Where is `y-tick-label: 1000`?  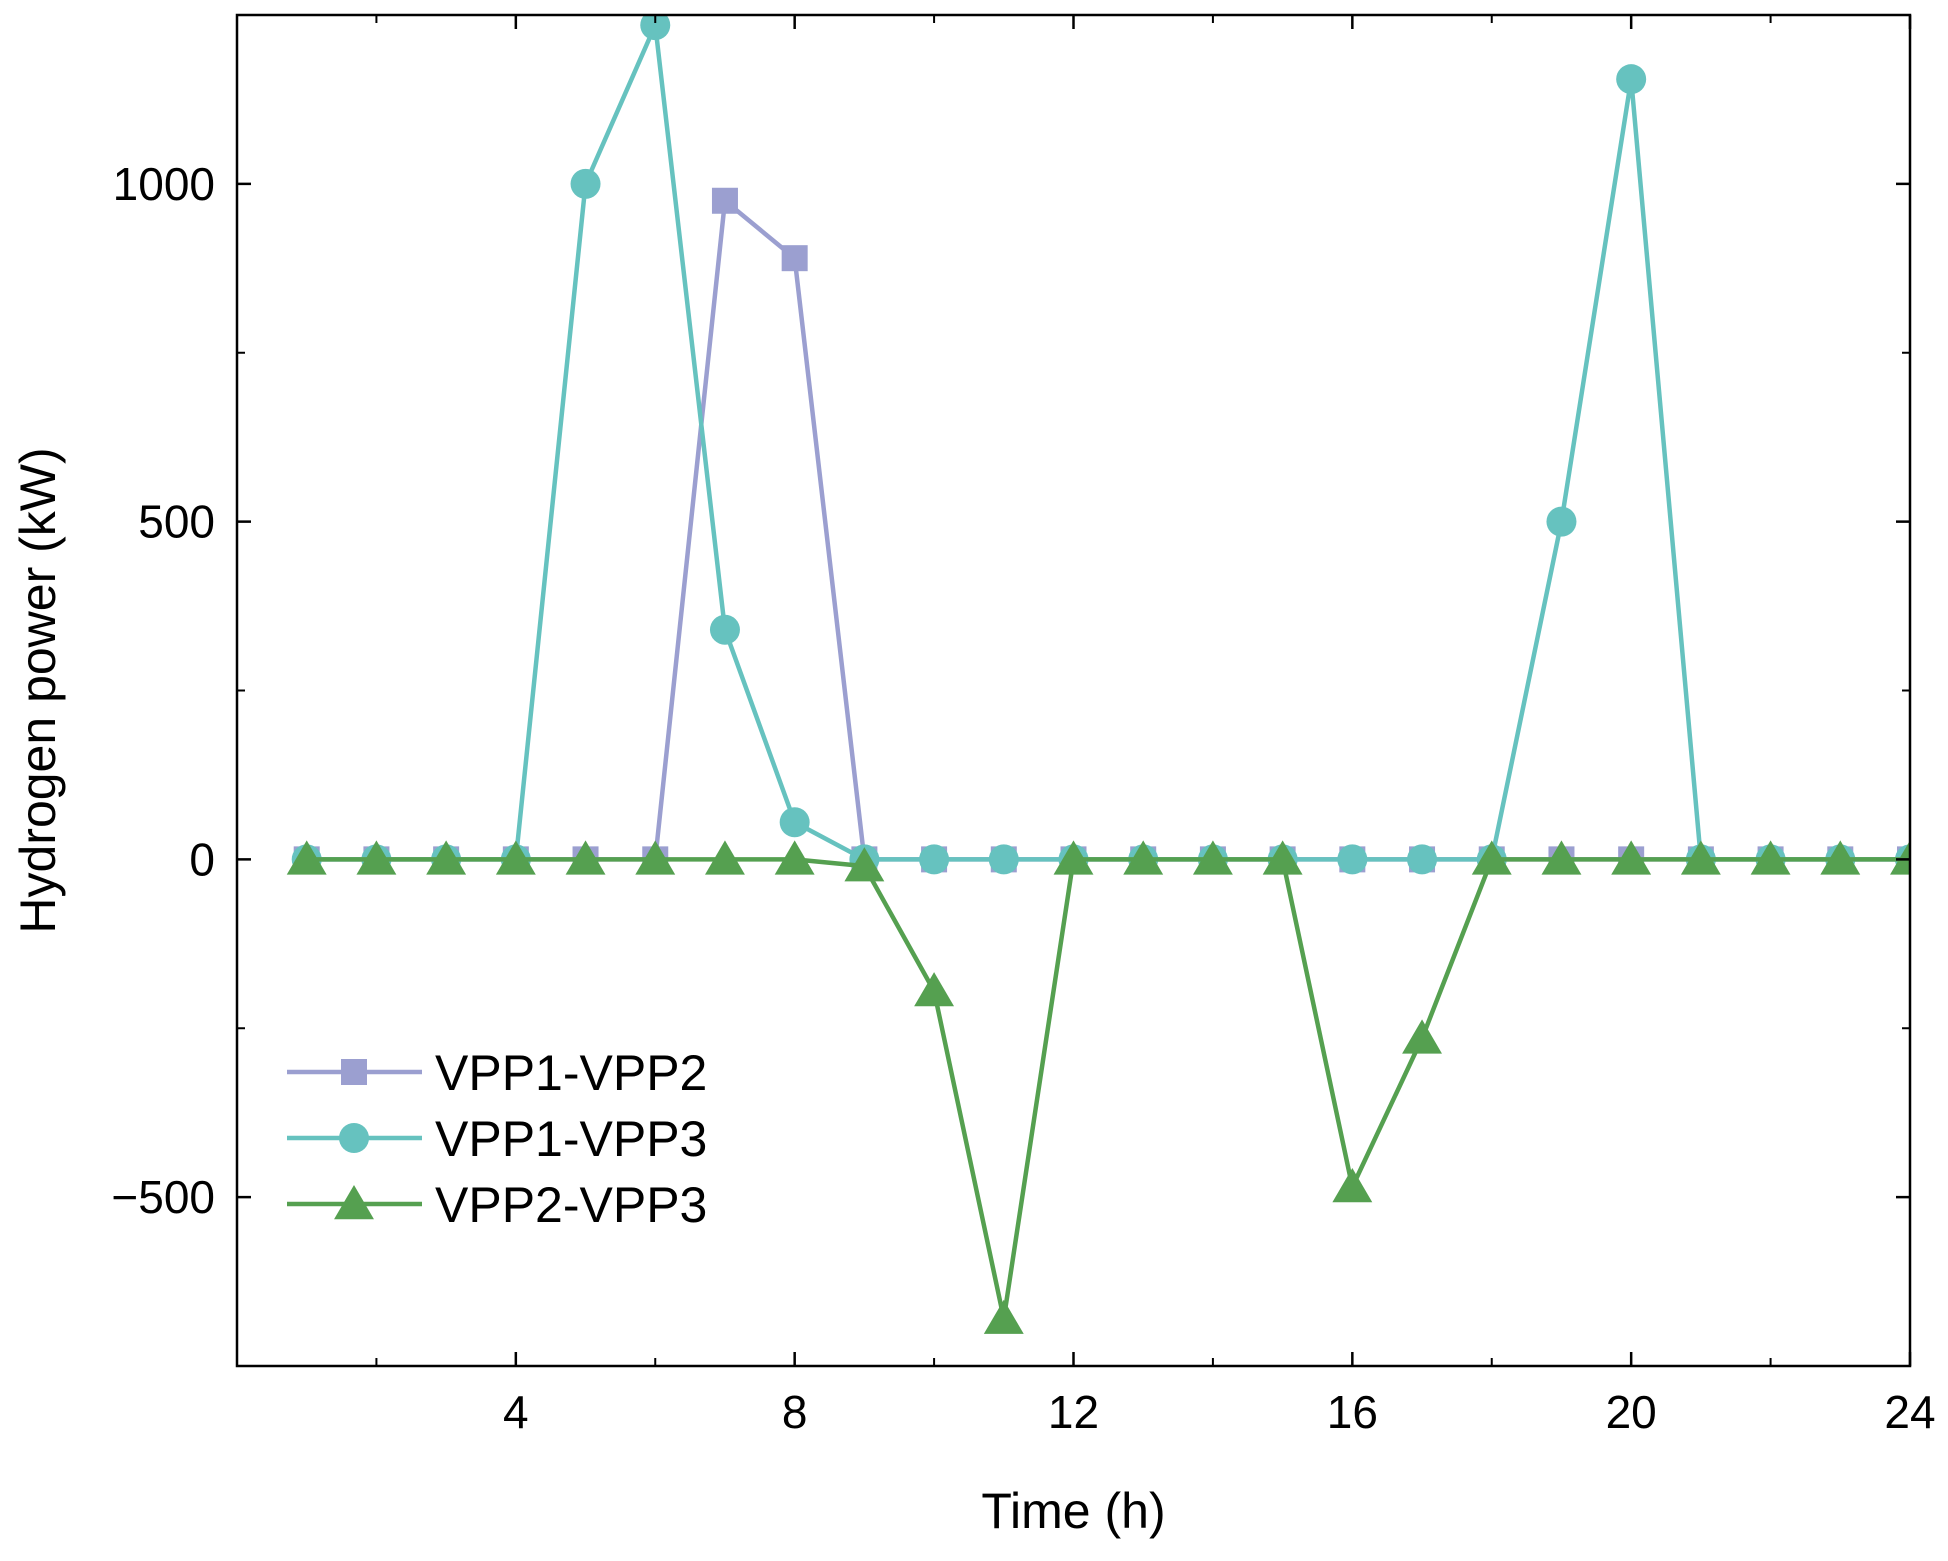 y-tick-label: 1000 is located at coordinates (164, 184).